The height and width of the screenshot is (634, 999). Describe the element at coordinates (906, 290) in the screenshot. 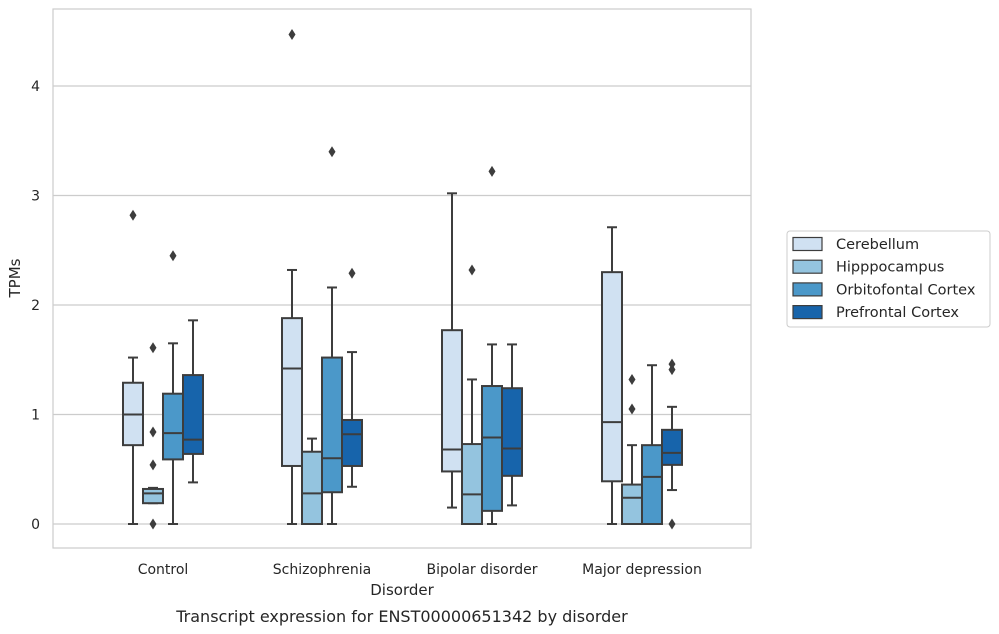

I see `legend-label: Orbitofontal Cortex` at that location.